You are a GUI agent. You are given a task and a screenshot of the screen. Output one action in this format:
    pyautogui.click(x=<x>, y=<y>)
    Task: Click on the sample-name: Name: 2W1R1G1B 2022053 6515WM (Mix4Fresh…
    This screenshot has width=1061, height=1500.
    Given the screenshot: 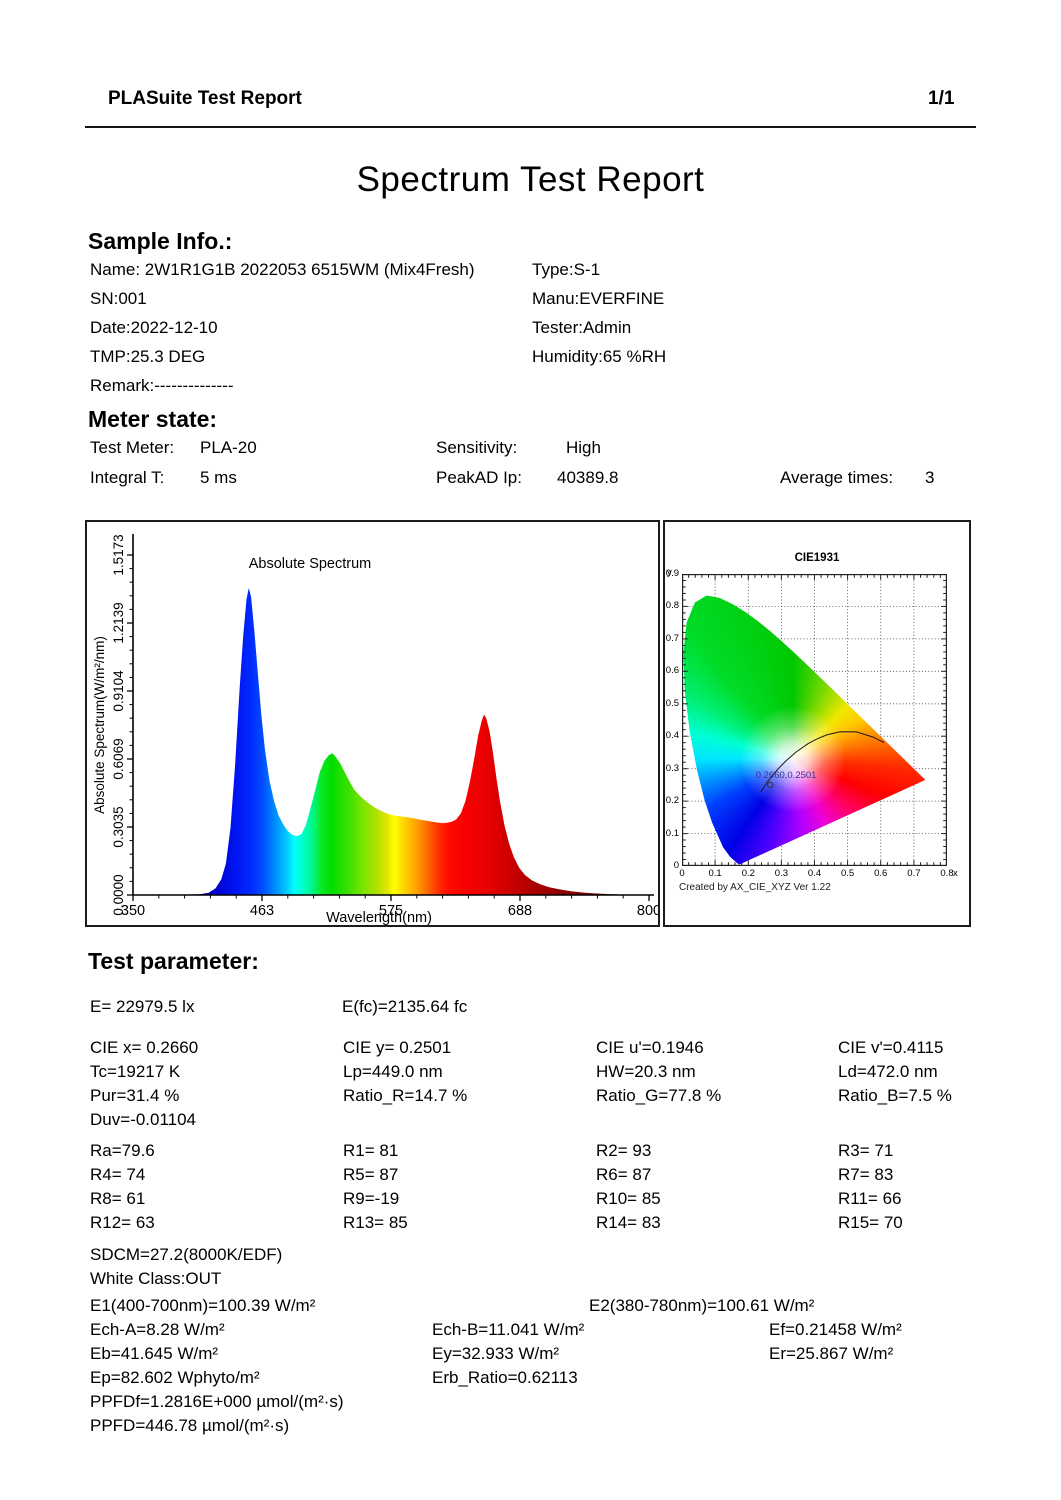 What is the action you would take?
    pyautogui.click(x=282, y=269)
    